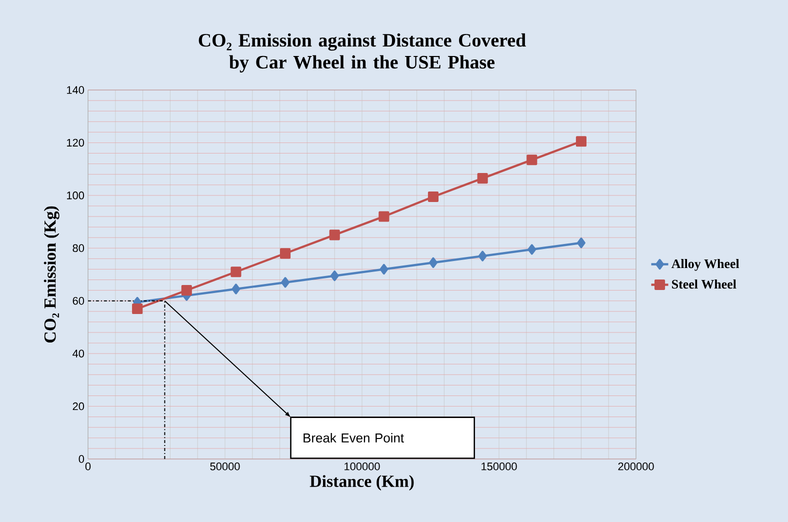 The height and width of the screenshot is (522, 788). I want to click on y-tick-label: 120, so click(75, 142).